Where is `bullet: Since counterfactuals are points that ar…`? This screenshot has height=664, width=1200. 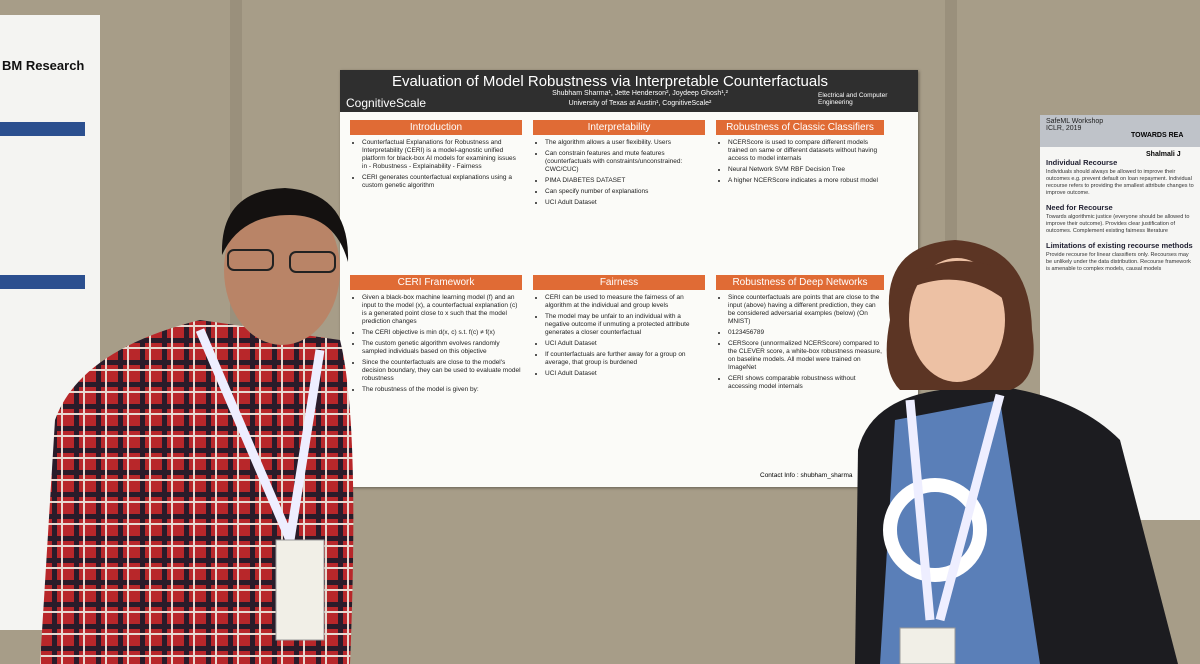
bullet: Since counterfactuals are points that ar… is located at coordinates (806, 310).